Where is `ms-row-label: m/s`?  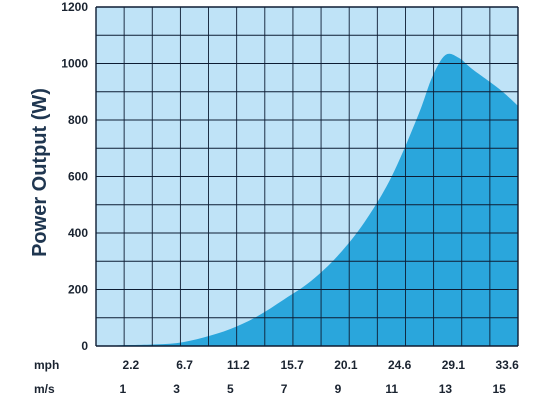 ms-row-label: m/s is located at coordinates (44, 389).